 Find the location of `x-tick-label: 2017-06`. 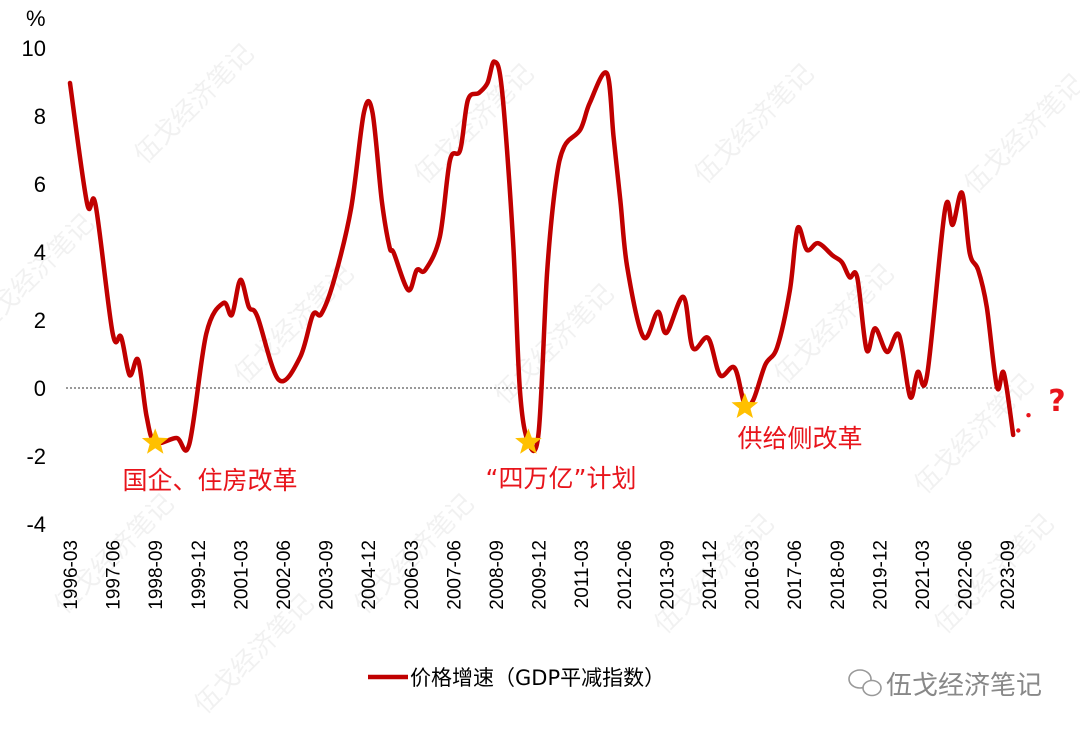

x-tick-label: 2017-06 is located at coordinates (795, 575).